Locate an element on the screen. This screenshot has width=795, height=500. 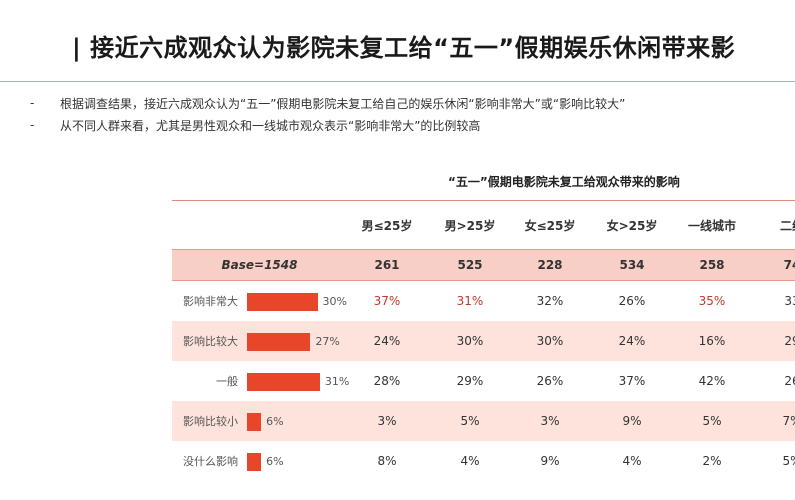
base-label: Base=1548 is located at coordinates (259, 265).